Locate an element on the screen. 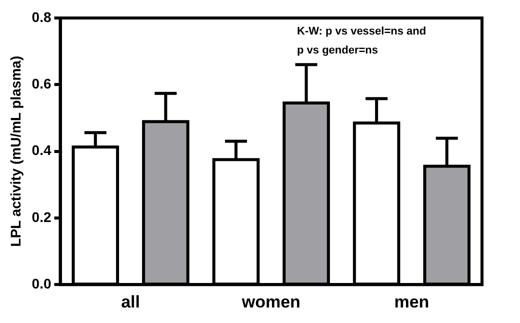 Image resolution: width=520 pixels, height=323 pixels. y-tick-label: 0.2 is located at coordinates (42, 216).